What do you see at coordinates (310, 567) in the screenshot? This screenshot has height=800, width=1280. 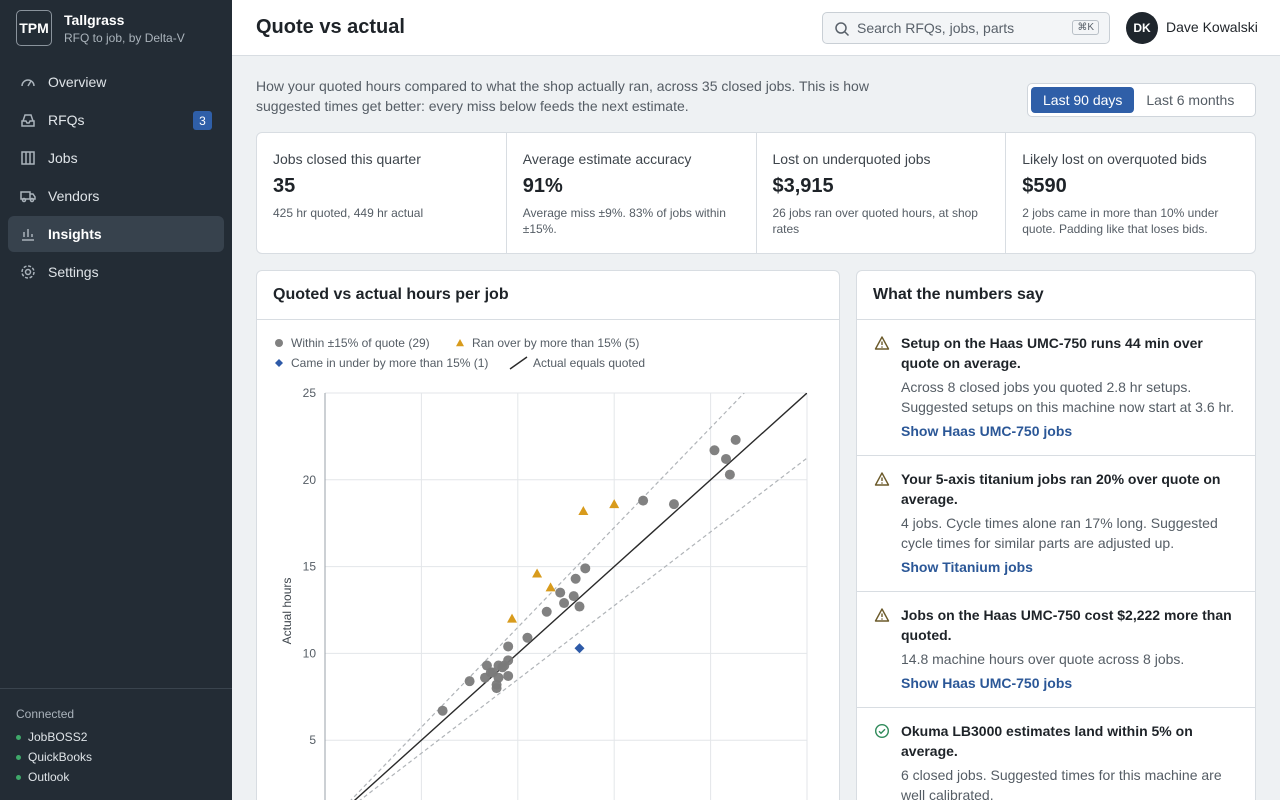 I see `y-tick-label: 15` at bounding box center [310, 567].